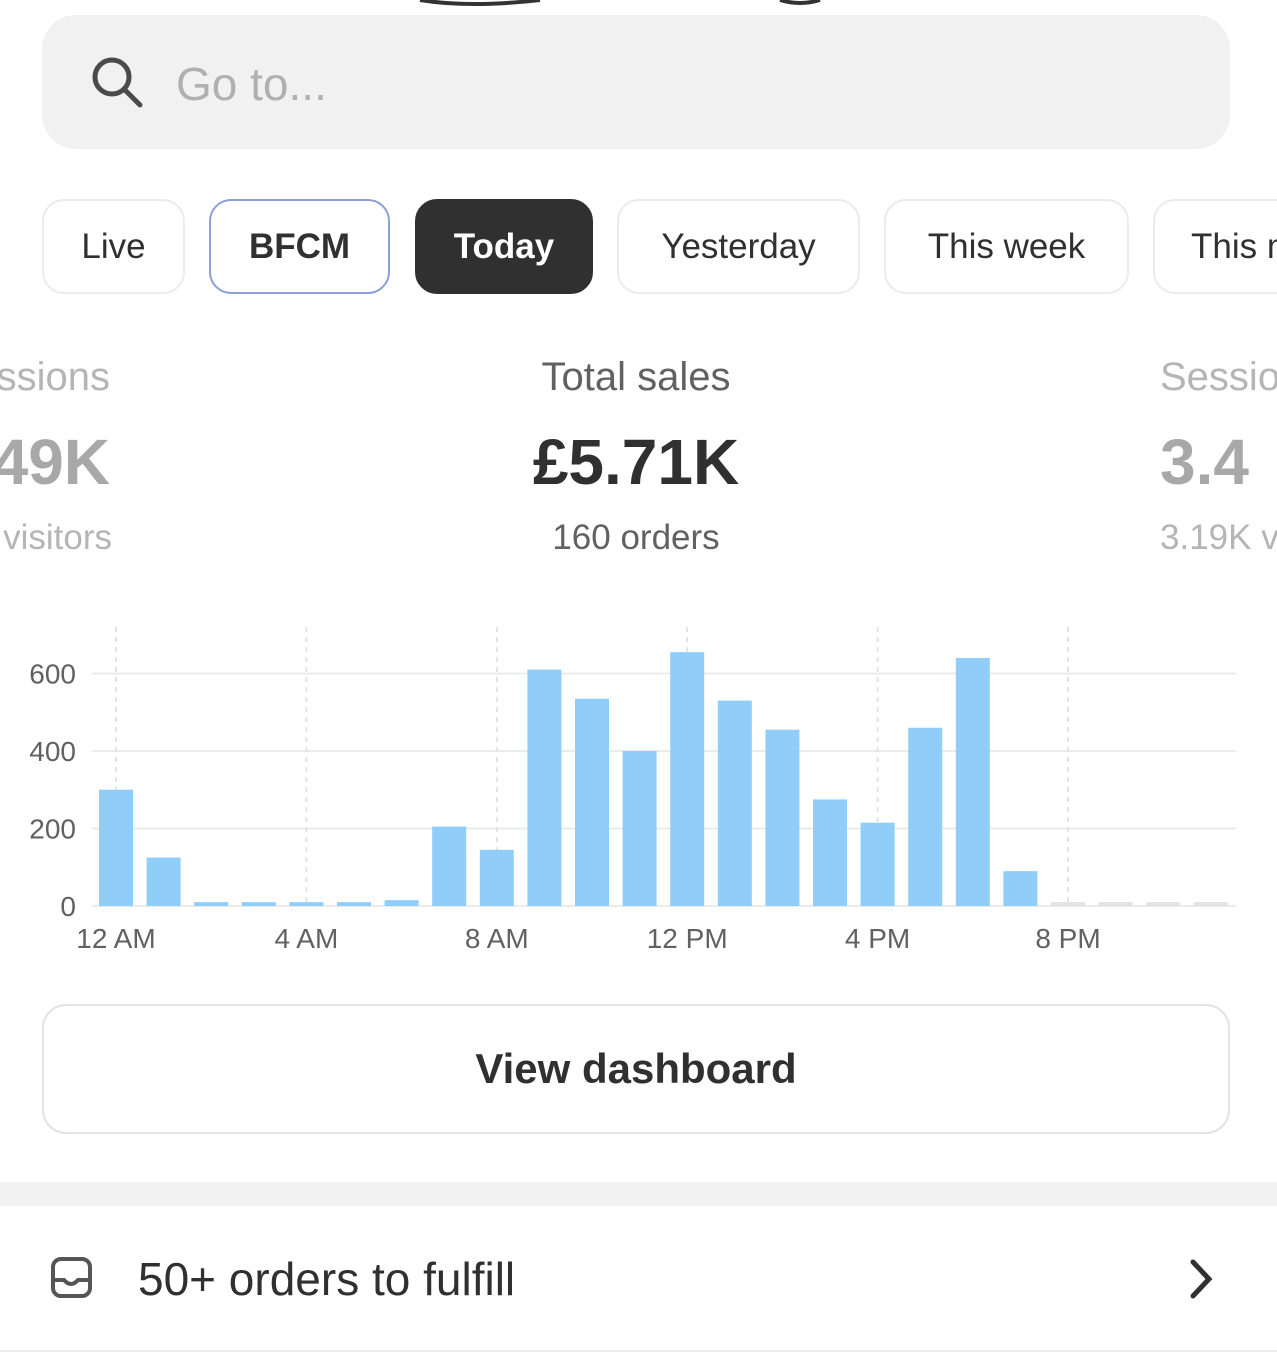 Image resolution: width=1277 pixels, height=1365 pixels. I want to click on divider, so click(638, 1351).